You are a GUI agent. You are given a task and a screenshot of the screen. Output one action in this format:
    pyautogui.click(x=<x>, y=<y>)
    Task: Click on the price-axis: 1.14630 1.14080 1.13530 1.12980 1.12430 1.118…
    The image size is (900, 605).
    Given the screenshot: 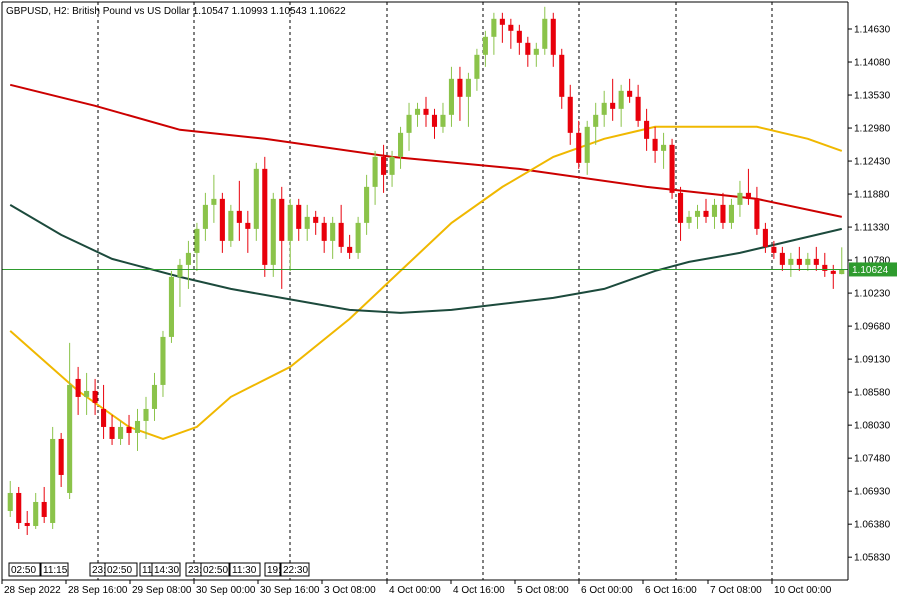 What is the action you would take?
    pyautogui.click(x=872, y=294)
    